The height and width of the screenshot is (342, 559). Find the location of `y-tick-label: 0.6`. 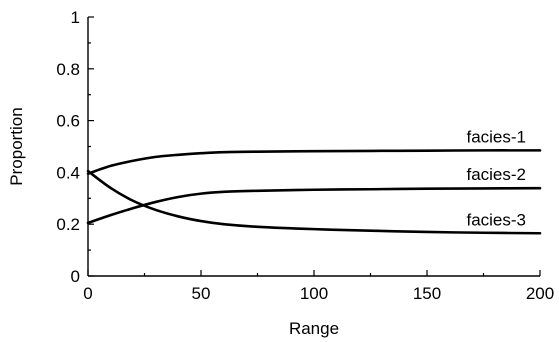

y-tick-label: 0.6 is located at coordinates (68, 121).